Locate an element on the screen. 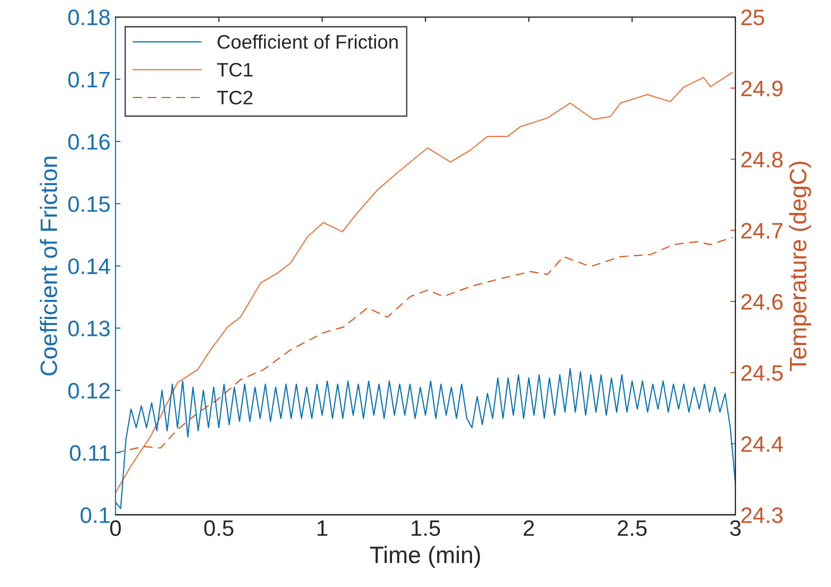  y-tick-label: 0.17 is located at coordinates (89, 80).